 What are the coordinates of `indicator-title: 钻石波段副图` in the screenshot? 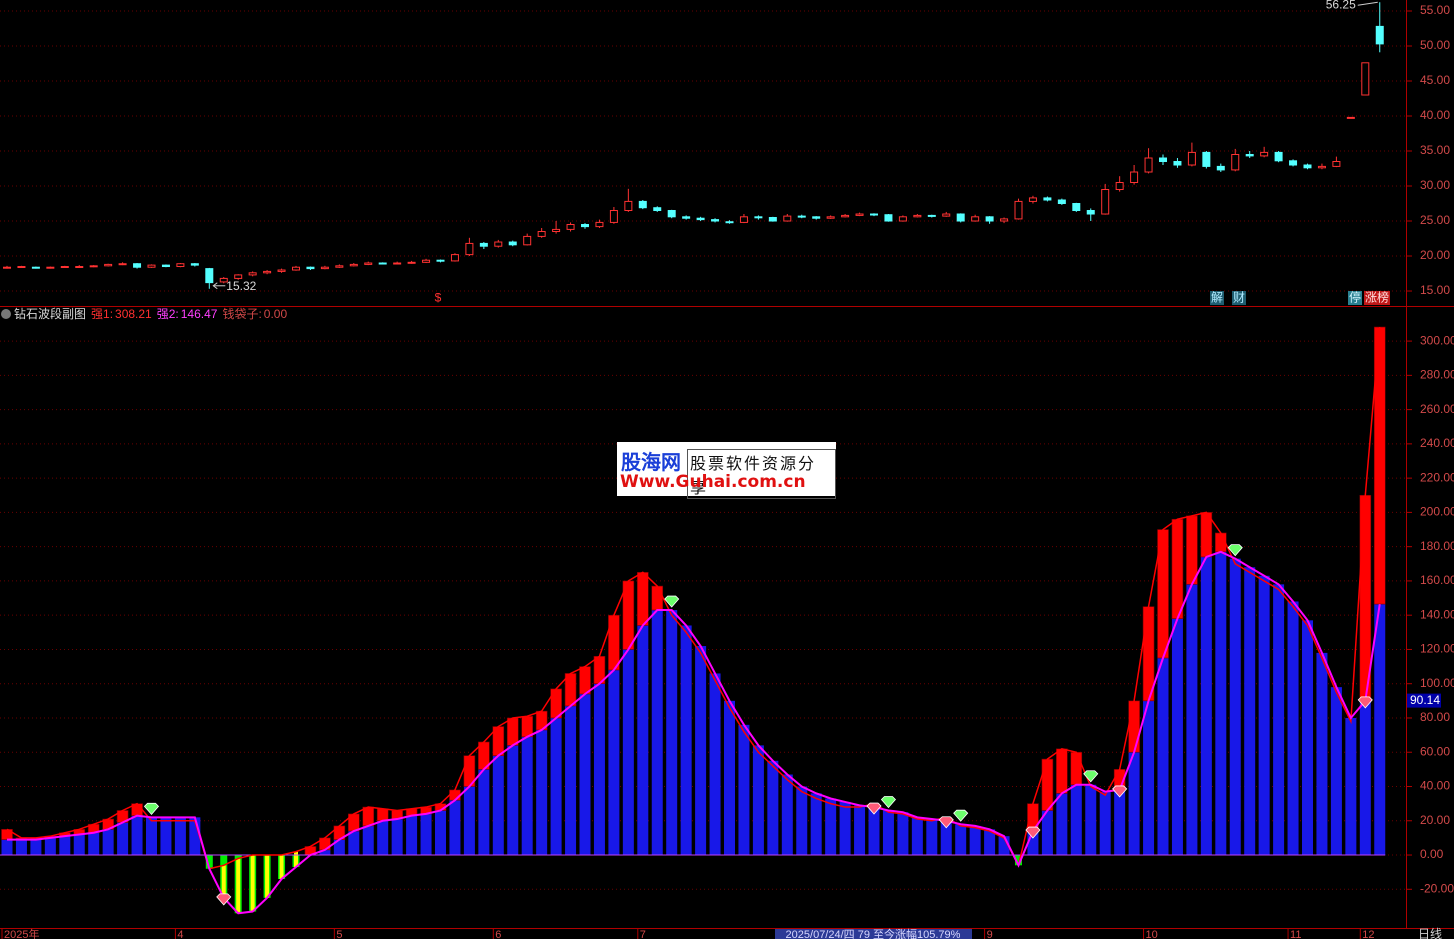 It's located at (50, 313).